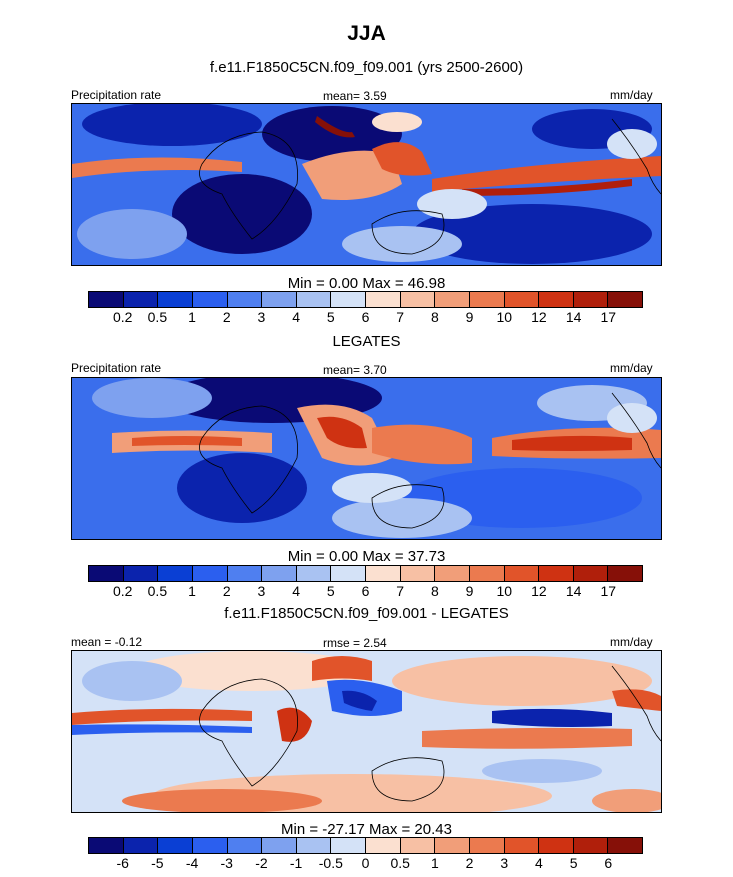 The height and width of the screenshot is (877, 733). I want to click on colorbar-panel1-tick-label: 1, so click(192, 317).